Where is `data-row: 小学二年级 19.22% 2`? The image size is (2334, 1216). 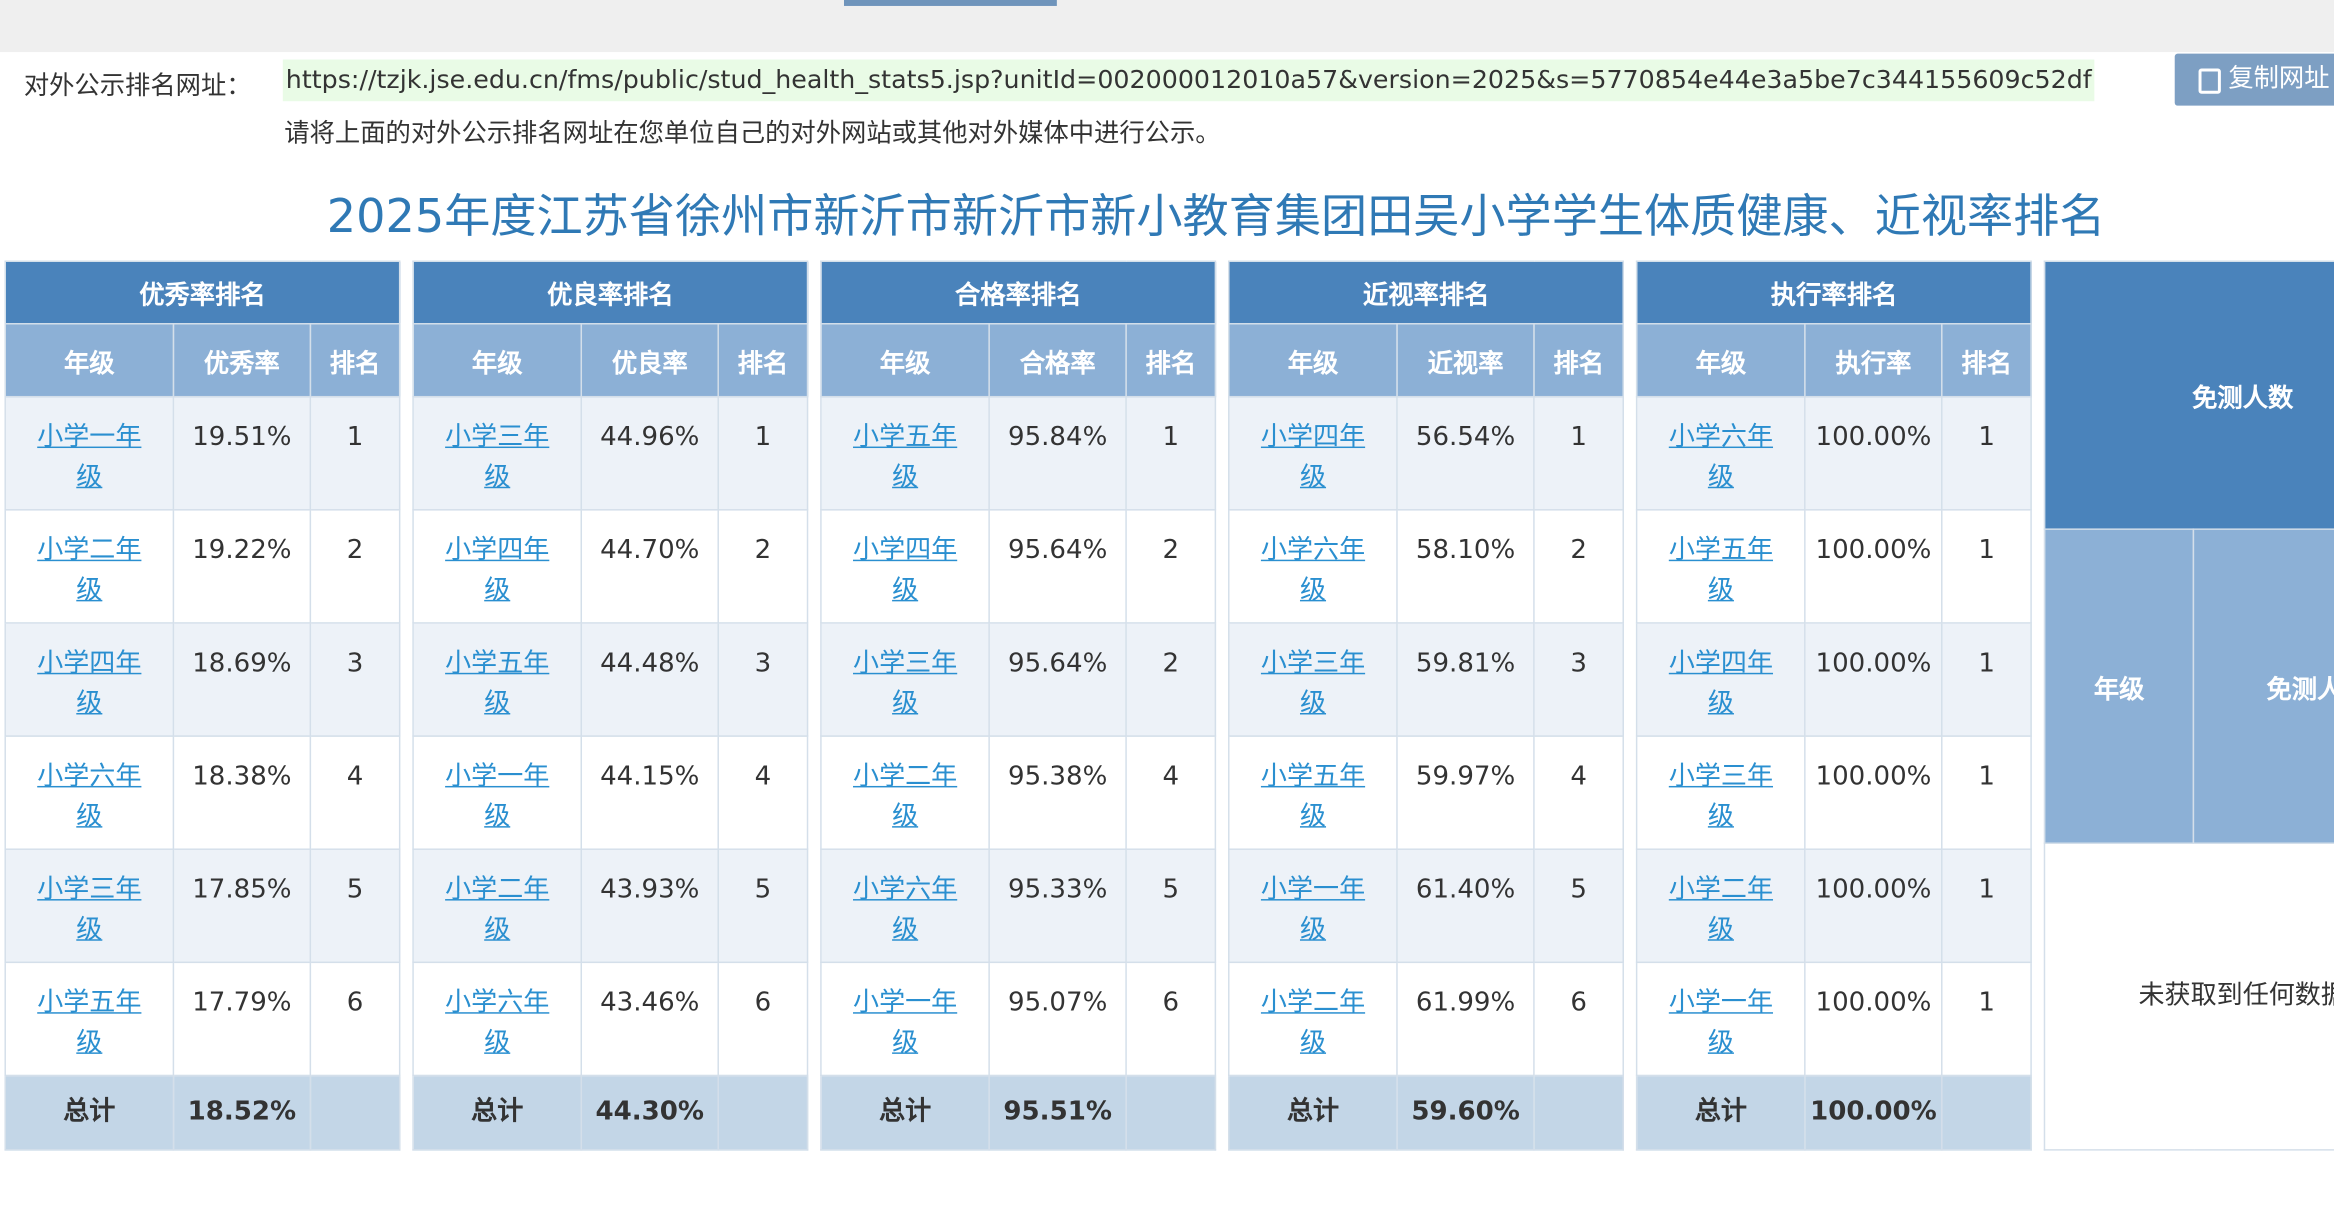 data-row: 小学二年级 19.22% 2 is located at coordinates (202, 566).